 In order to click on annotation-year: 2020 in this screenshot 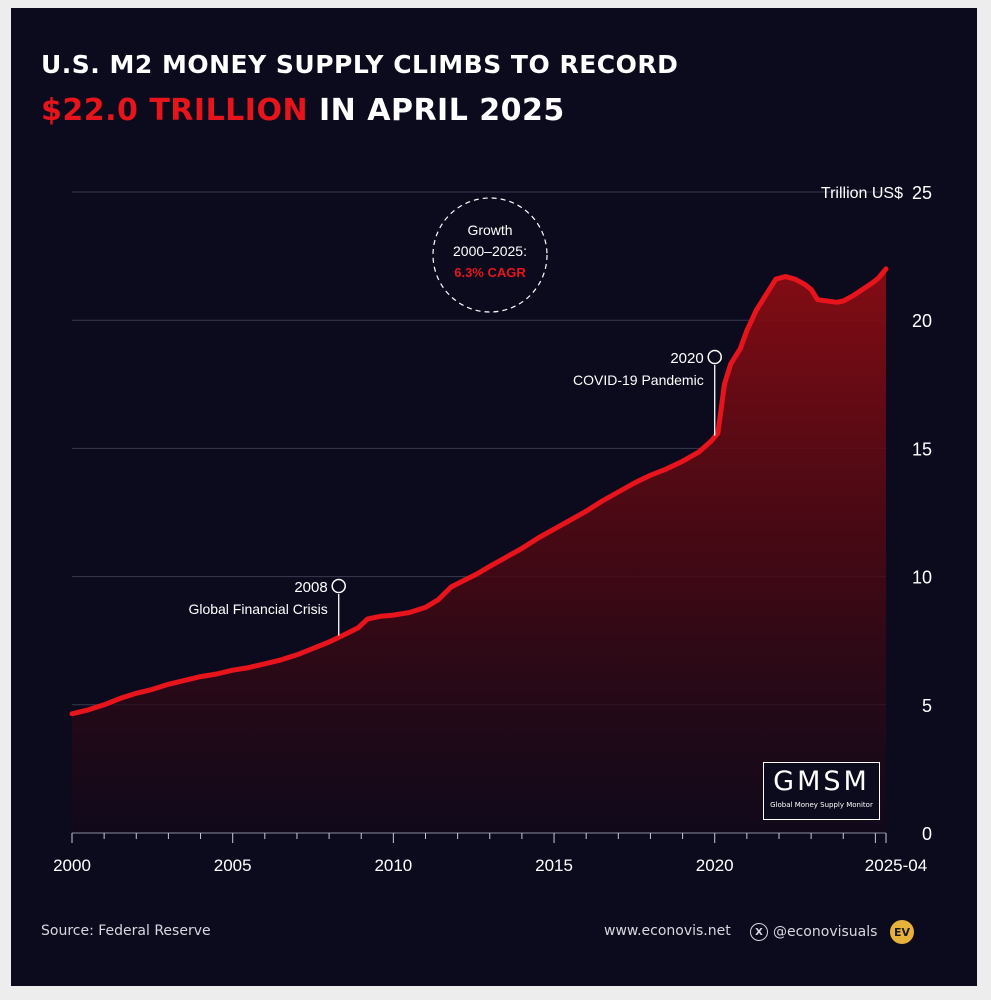, I will do `click(686, 358)`.